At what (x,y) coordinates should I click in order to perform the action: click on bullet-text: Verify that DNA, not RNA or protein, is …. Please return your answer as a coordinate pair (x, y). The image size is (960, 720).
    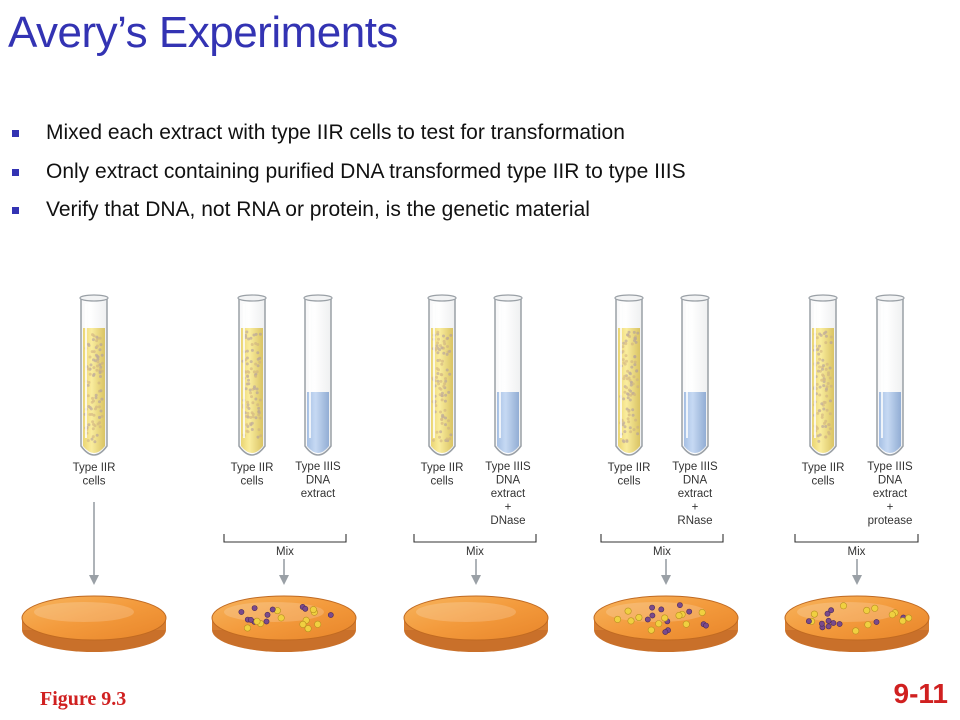
    Looking at the image, I should click on (318, 209).